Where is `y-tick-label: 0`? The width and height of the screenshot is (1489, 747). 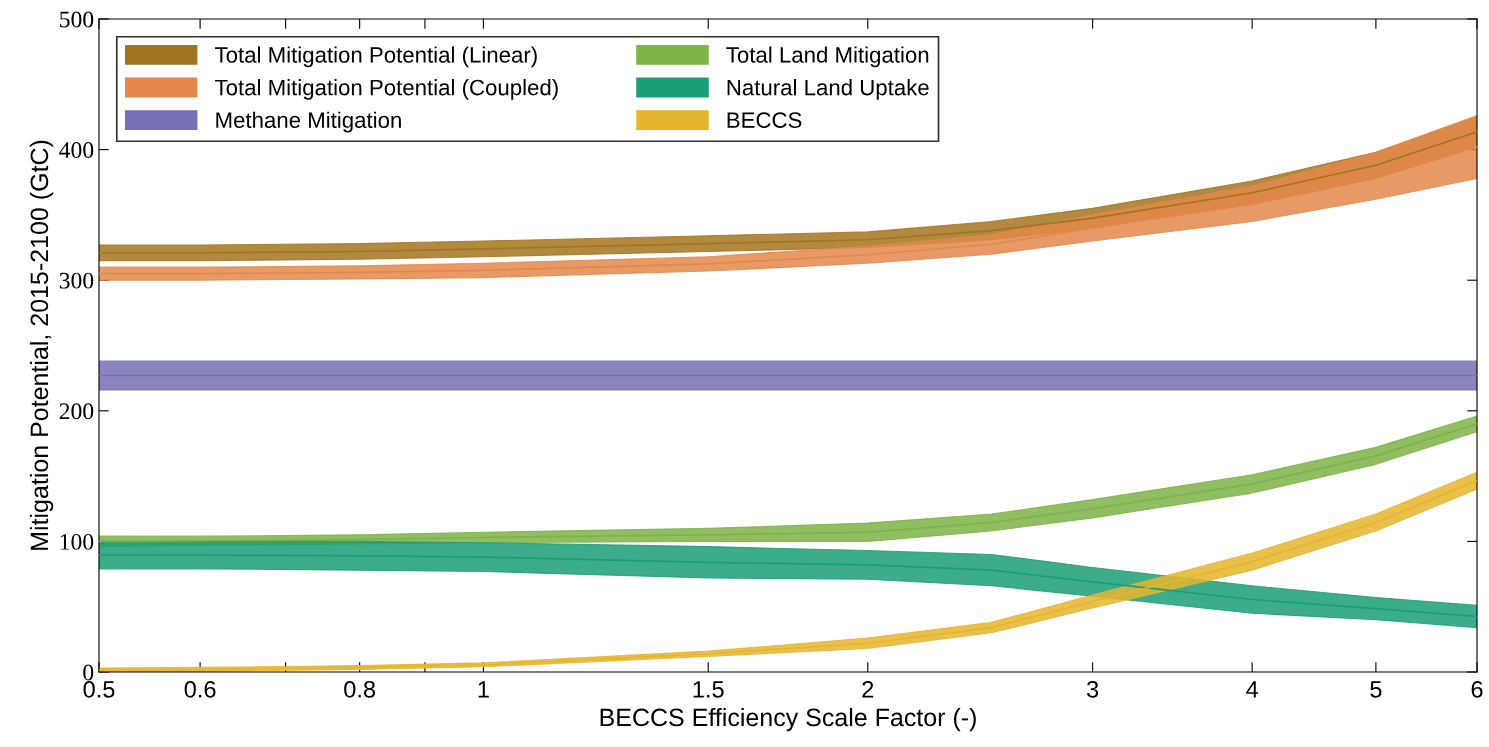 y-tick-label: 0 is located at coordinates (88, 672).